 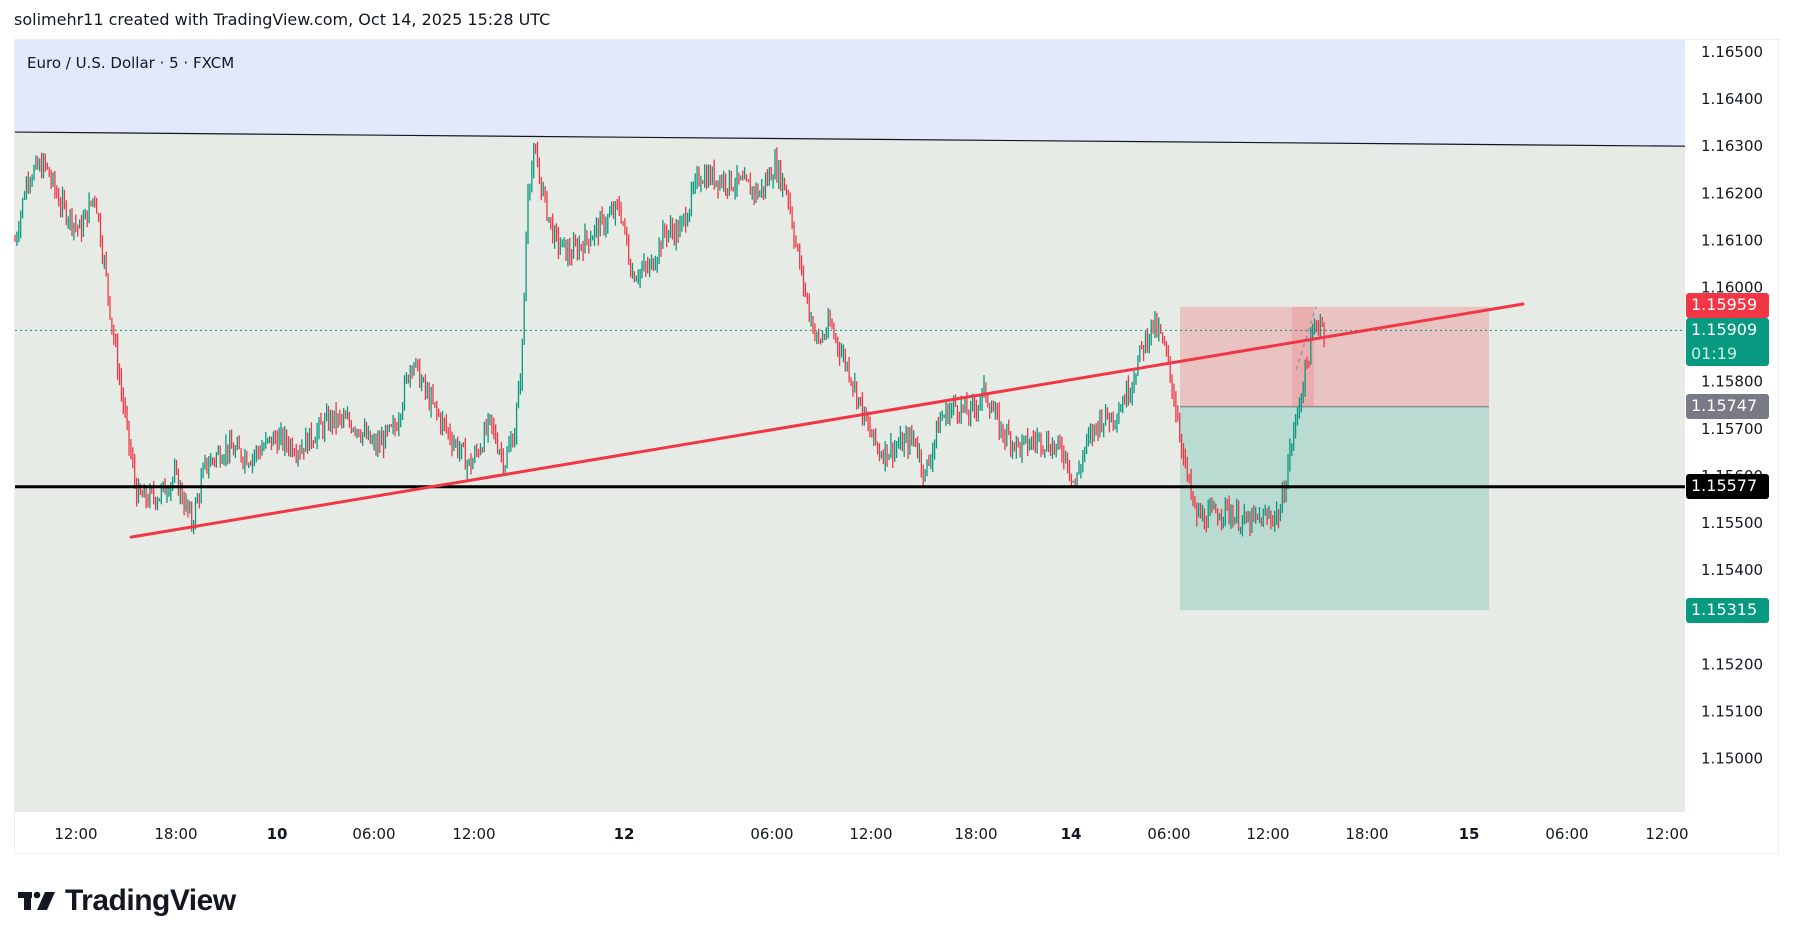 I want to click on time-tick-label: 10, so click(x=277, y=834).